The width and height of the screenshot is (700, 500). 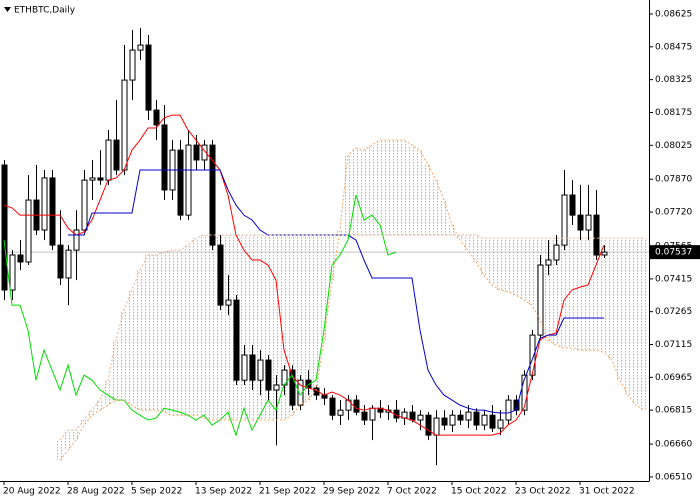 I want to click on y-tick-label: 0.07870, so click(x=673, y=180).